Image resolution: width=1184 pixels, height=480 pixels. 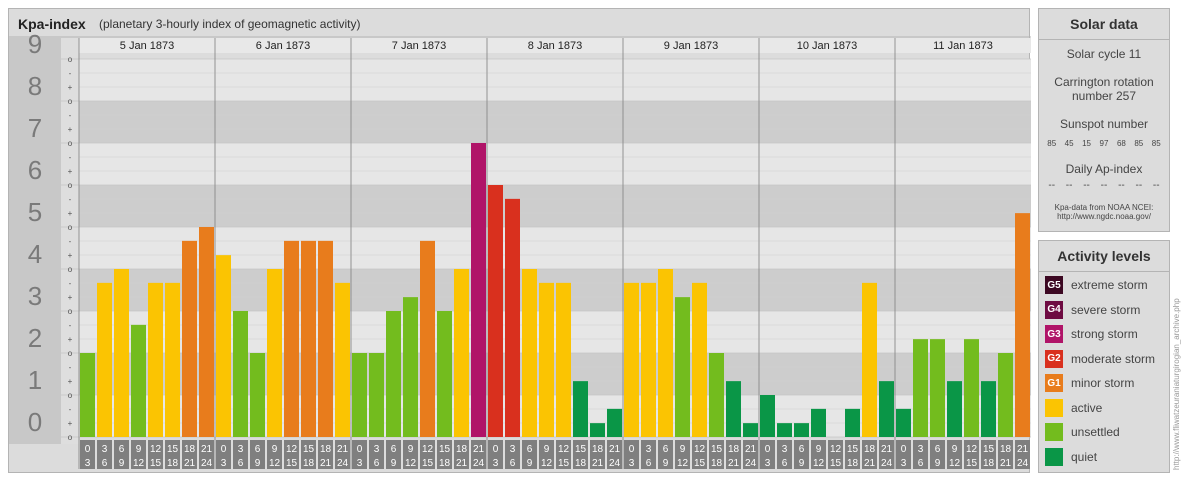 I want to click on activity-level-row: unsettled, so click(x=1104, y=432).